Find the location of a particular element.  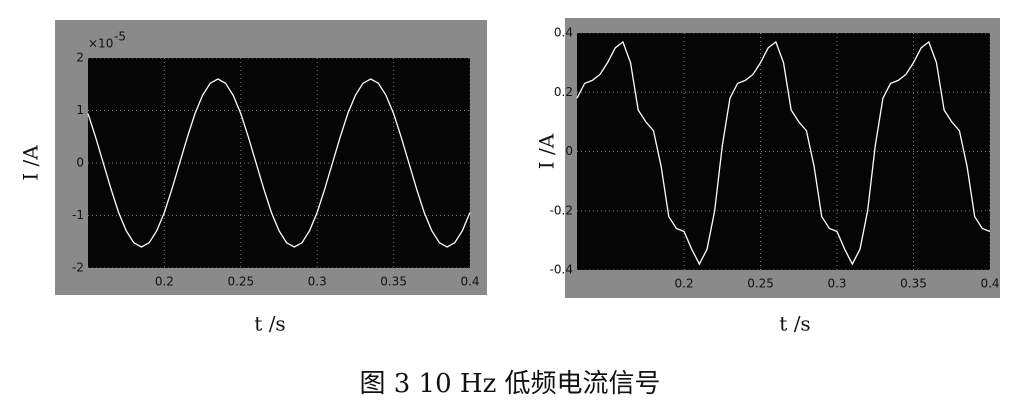

y-tick-label: -0.4 is located at coordinates (561, 270).